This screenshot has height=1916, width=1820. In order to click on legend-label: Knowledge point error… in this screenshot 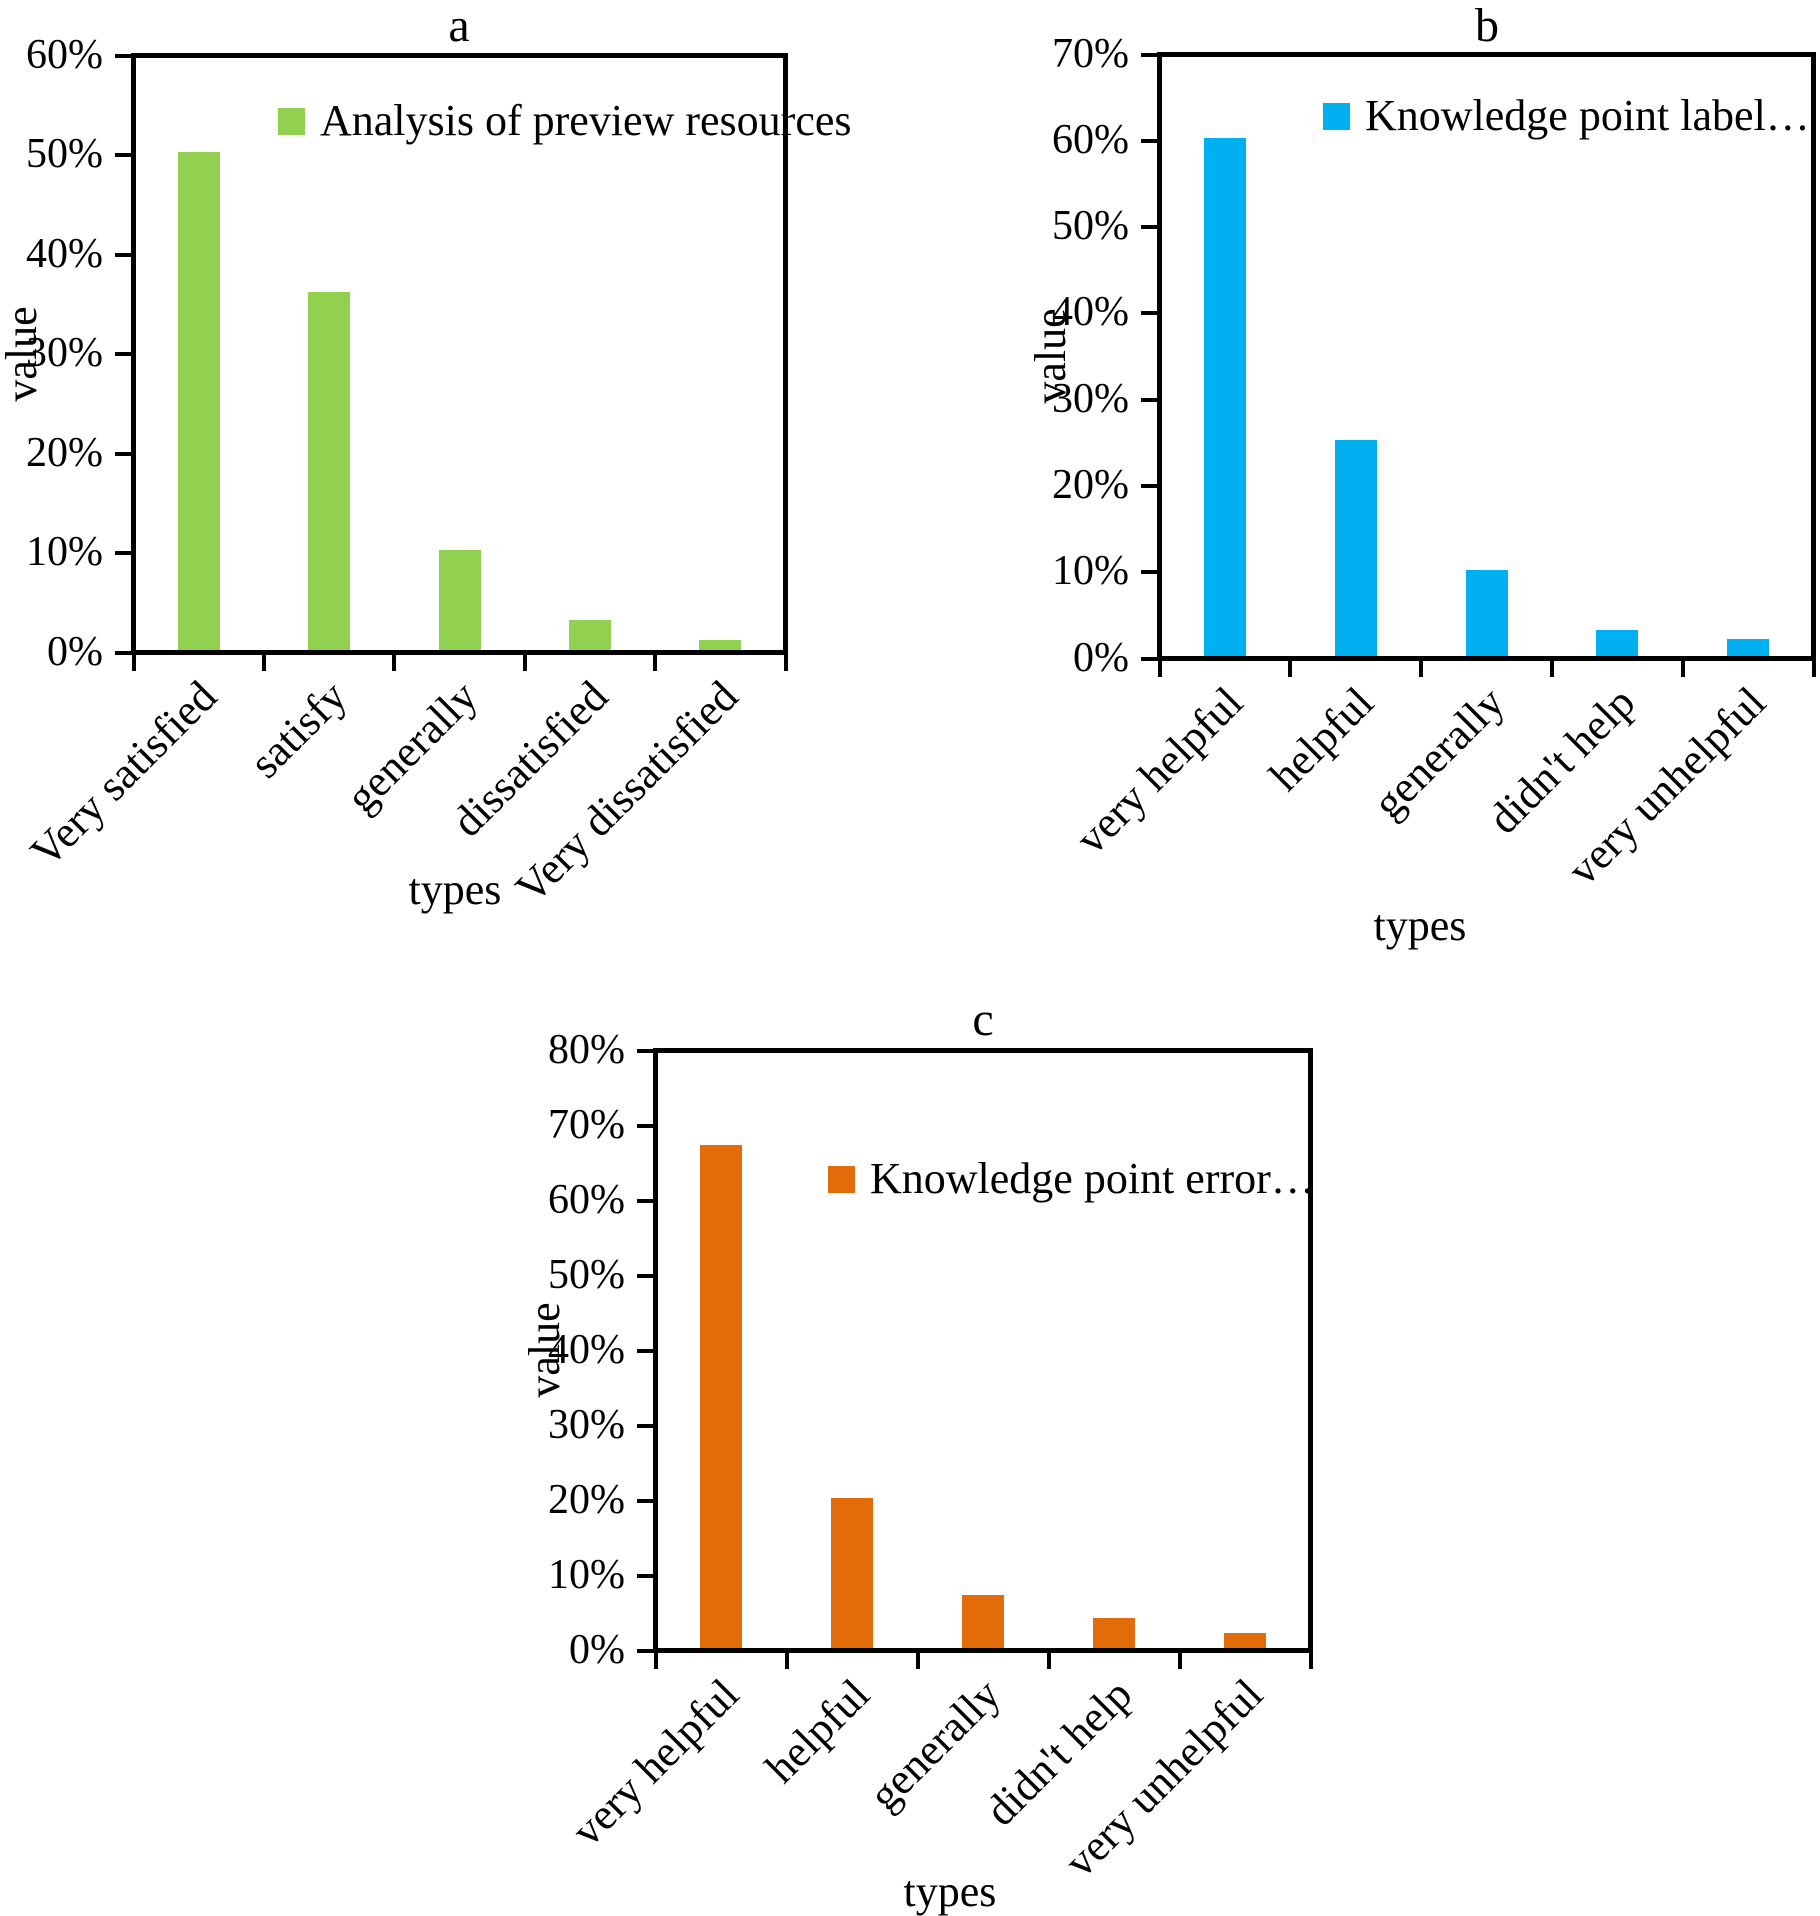, I will do `click(1092, 1178)`.